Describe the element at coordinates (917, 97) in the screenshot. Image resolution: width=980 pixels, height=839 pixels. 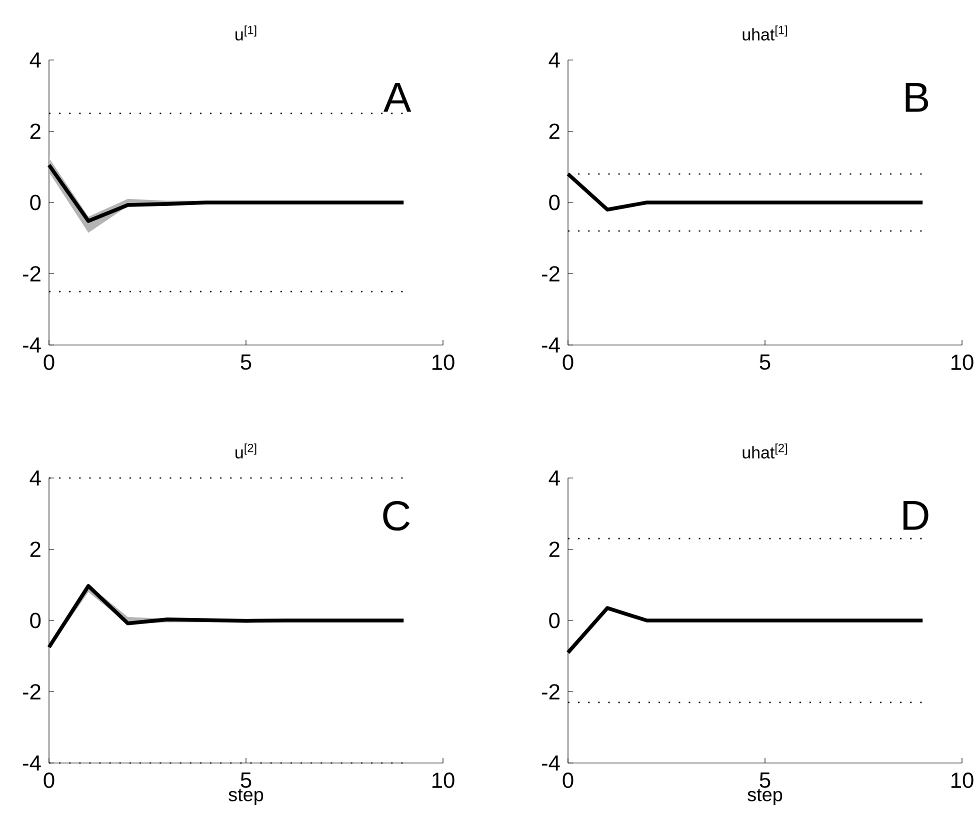
I see `annotation: B` at that location.